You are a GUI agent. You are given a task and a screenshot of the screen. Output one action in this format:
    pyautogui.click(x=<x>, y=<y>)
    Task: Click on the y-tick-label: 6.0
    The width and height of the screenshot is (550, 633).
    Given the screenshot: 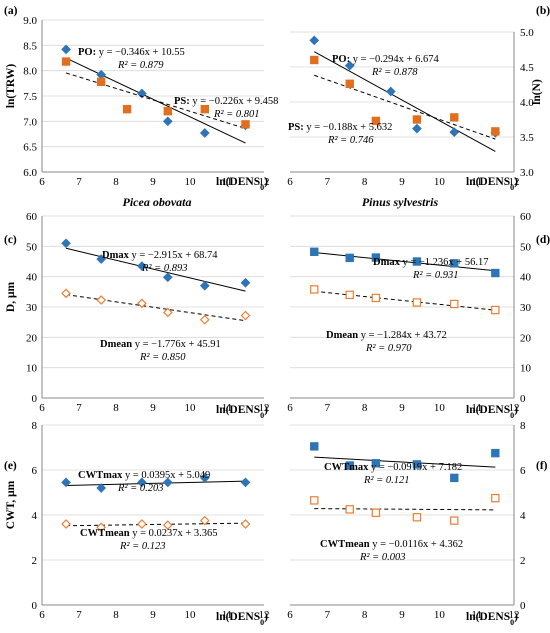 What is the action you would take?
    pyautogui.click(x=30, y=173)
    